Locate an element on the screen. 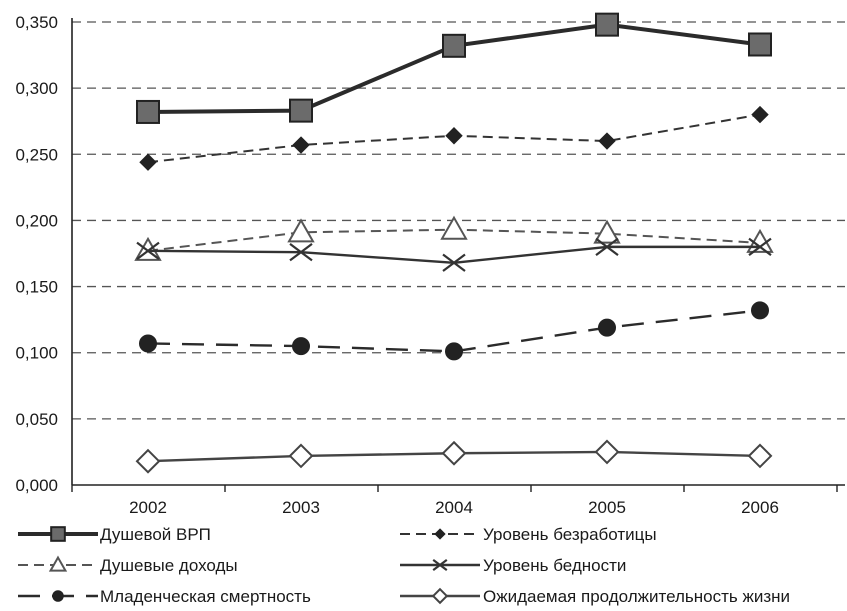 Image resolution: width=847 pixels, height=611 pixels. y-tick-label: 0,200 is located at coordinates (36, 220).